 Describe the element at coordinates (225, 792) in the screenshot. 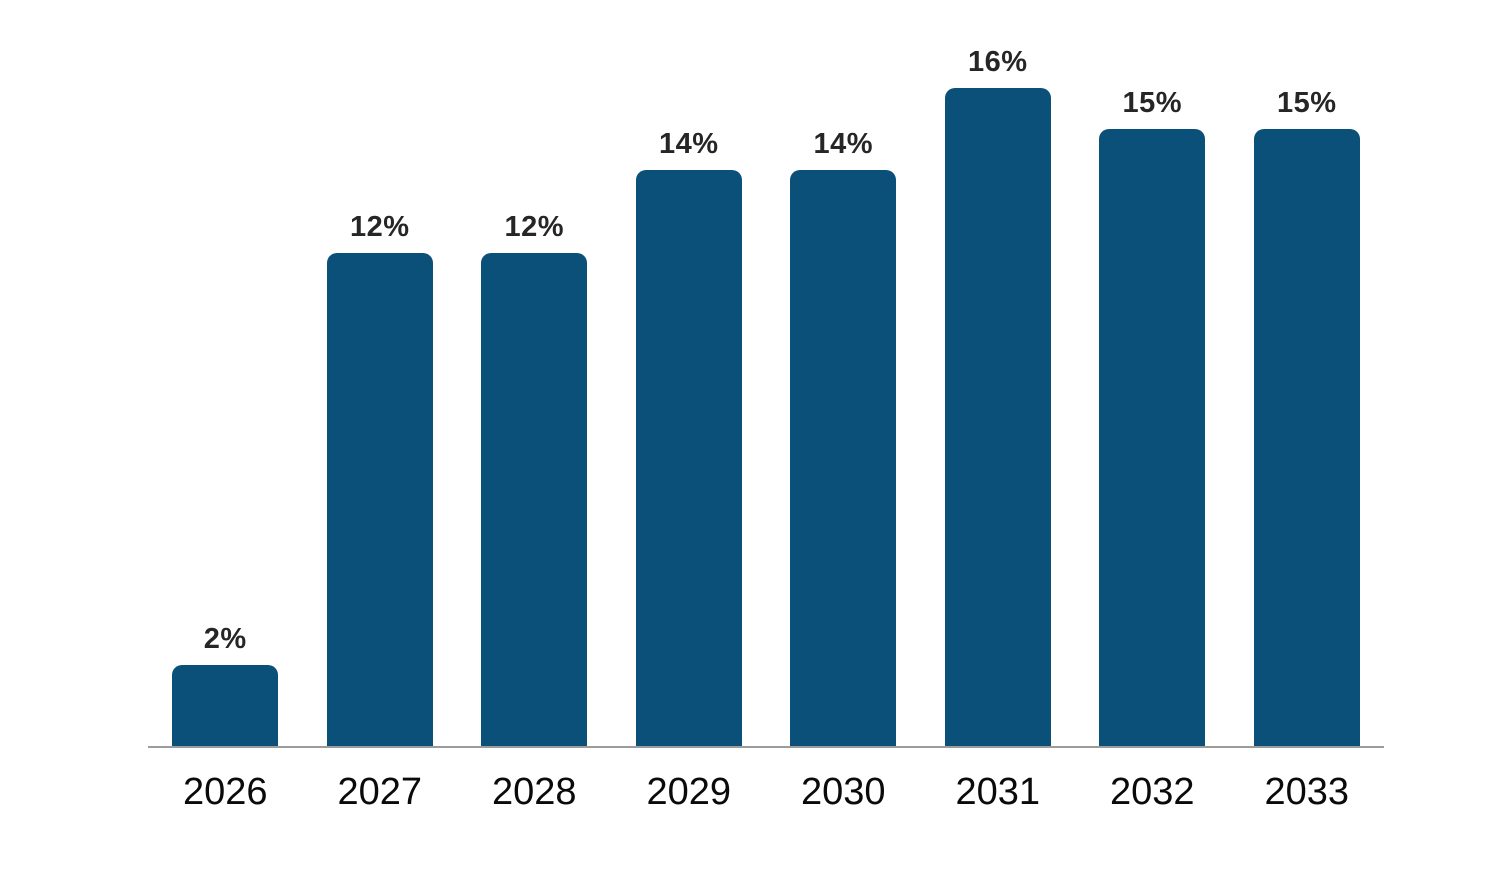

I see `x-axis-tick-label: 2026` at that location.